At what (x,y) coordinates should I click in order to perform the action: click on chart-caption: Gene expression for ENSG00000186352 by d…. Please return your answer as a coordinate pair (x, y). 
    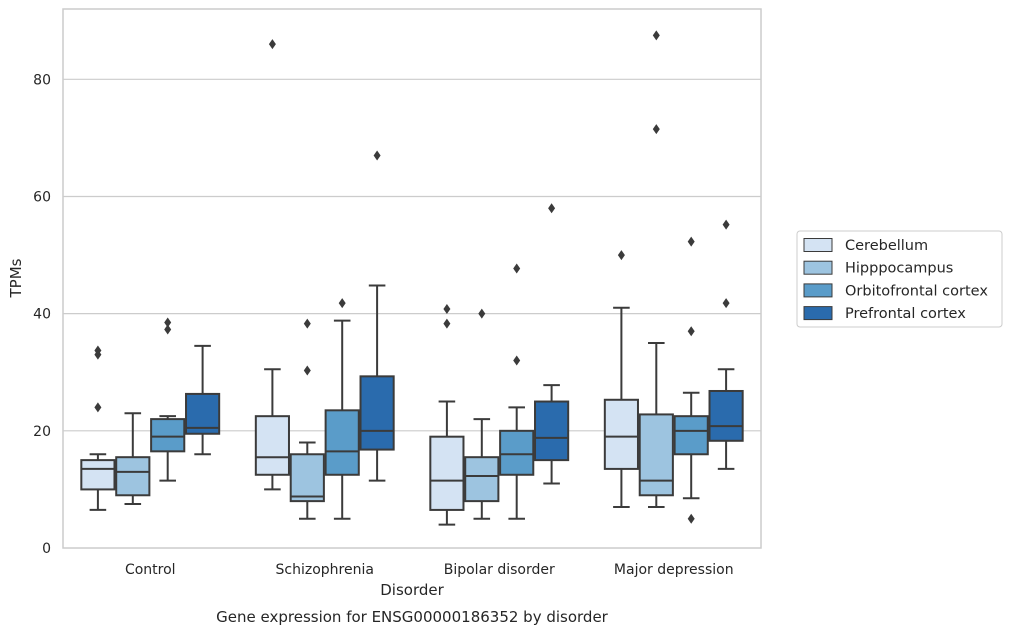
    Looking at the image, I should click on (412, 617).